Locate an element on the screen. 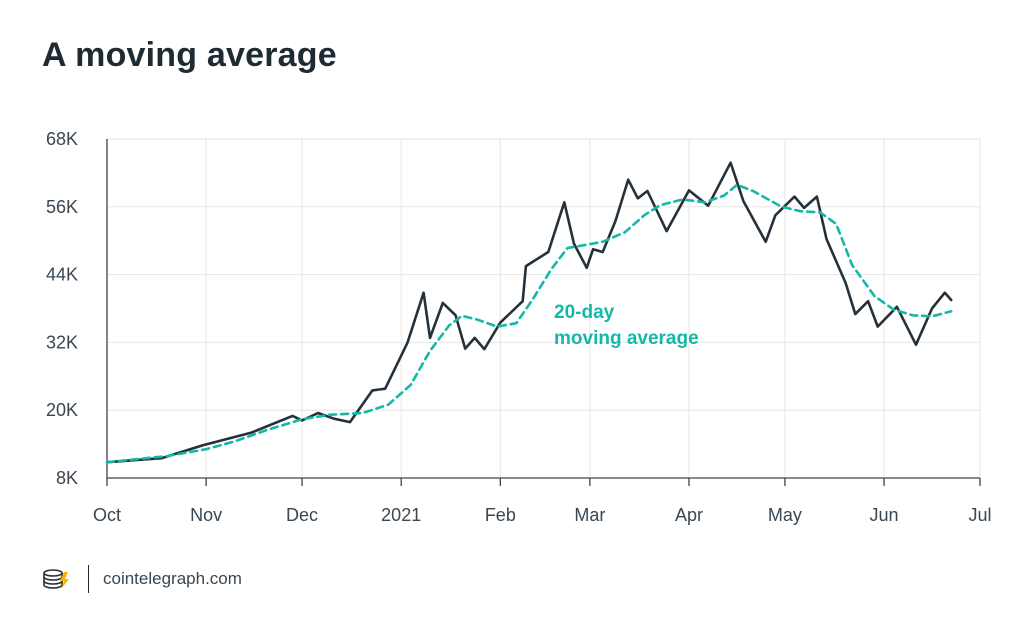 Image resolution: width=1024 pixels, height=636 pixels. chart-title: A moving average is located at coordinates (189, 55).